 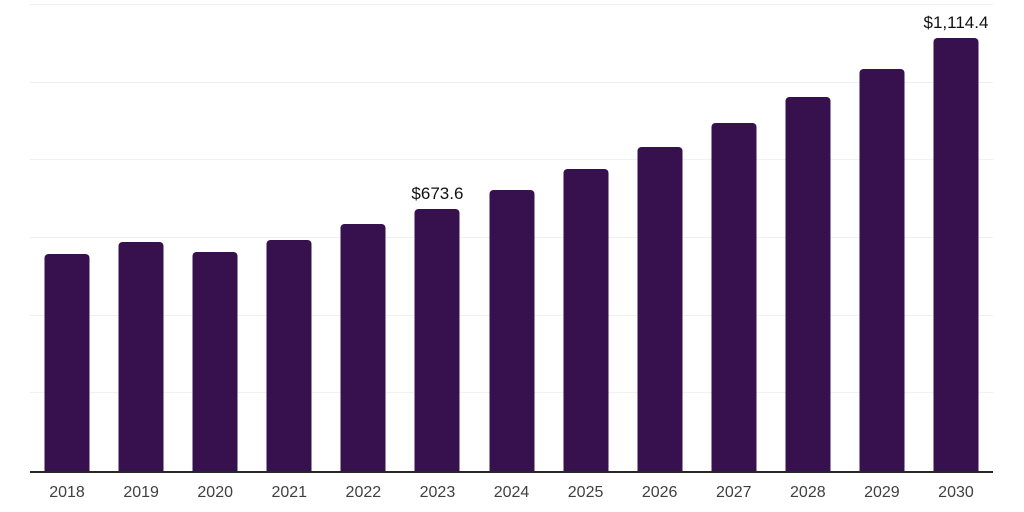 I want to click on x-tick-2024: 2024, so click(x=511, y=492).